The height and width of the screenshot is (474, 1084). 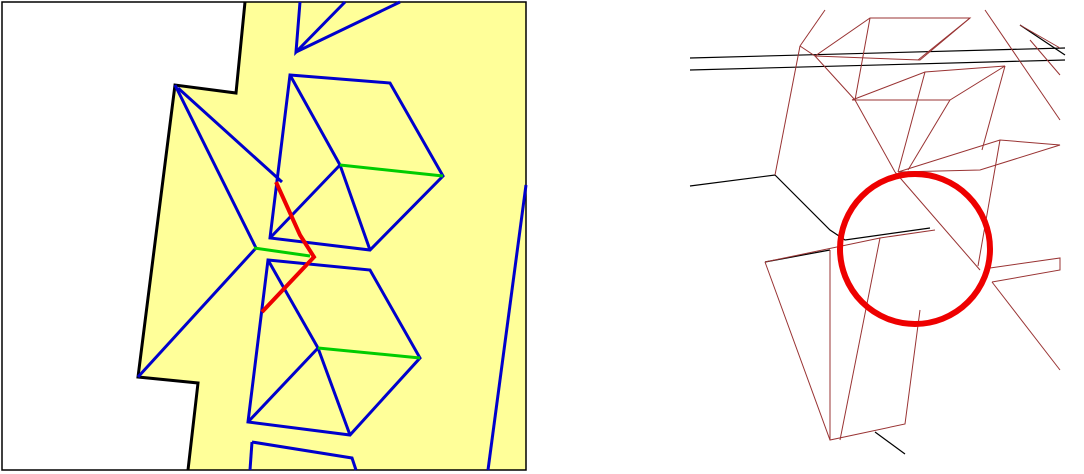 I want to click on highlight-circle, so click(x=915, y=249).